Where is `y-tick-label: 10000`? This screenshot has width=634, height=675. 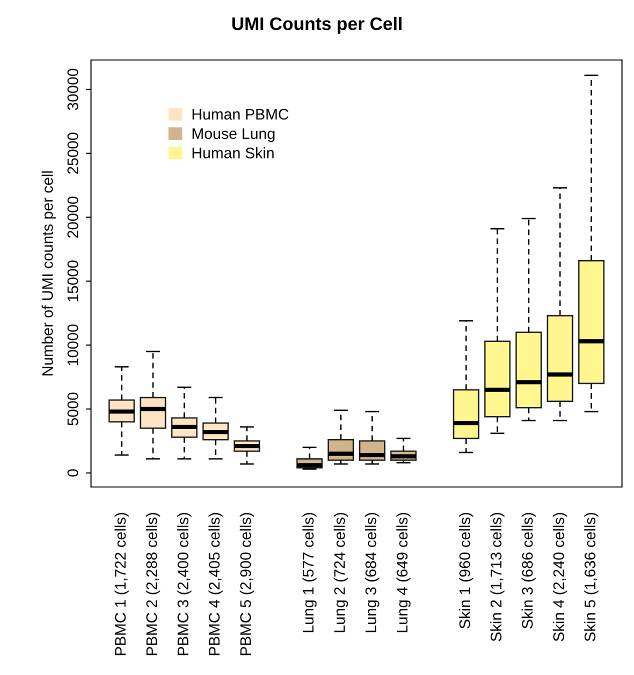
y-tick-label: 10000 is located at coordinates (72, 345).